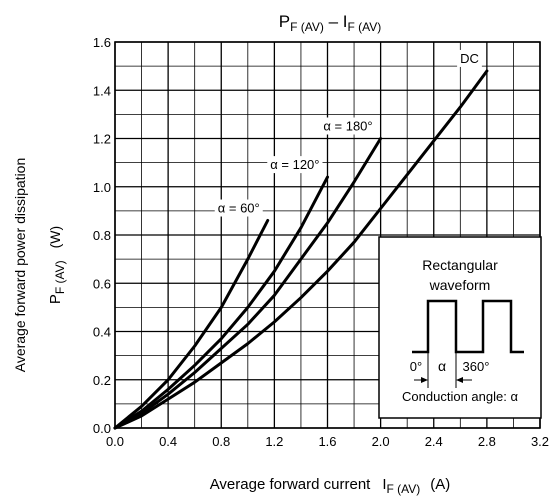  What do you see at coordinates (168, 441) in the screenshot?
I see `x-tick-label: 0.4` at bounding box center [168, 441].